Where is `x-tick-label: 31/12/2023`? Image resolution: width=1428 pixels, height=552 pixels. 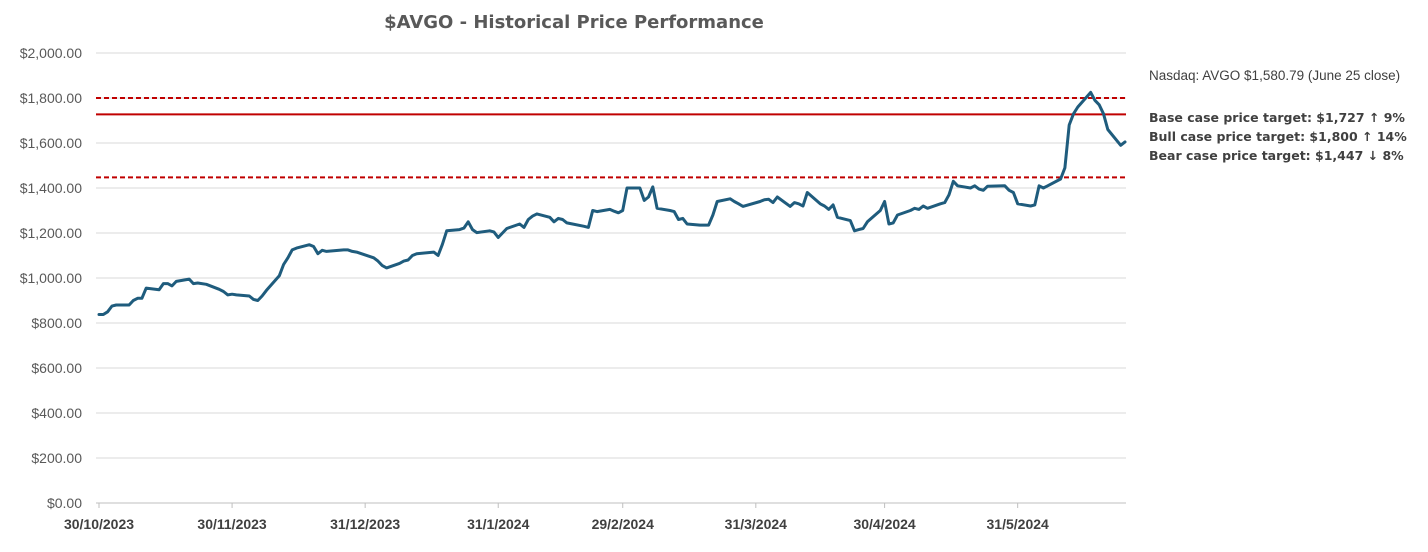
x-tick-label: 31/12/2023 is located at coordinates (365, 524).